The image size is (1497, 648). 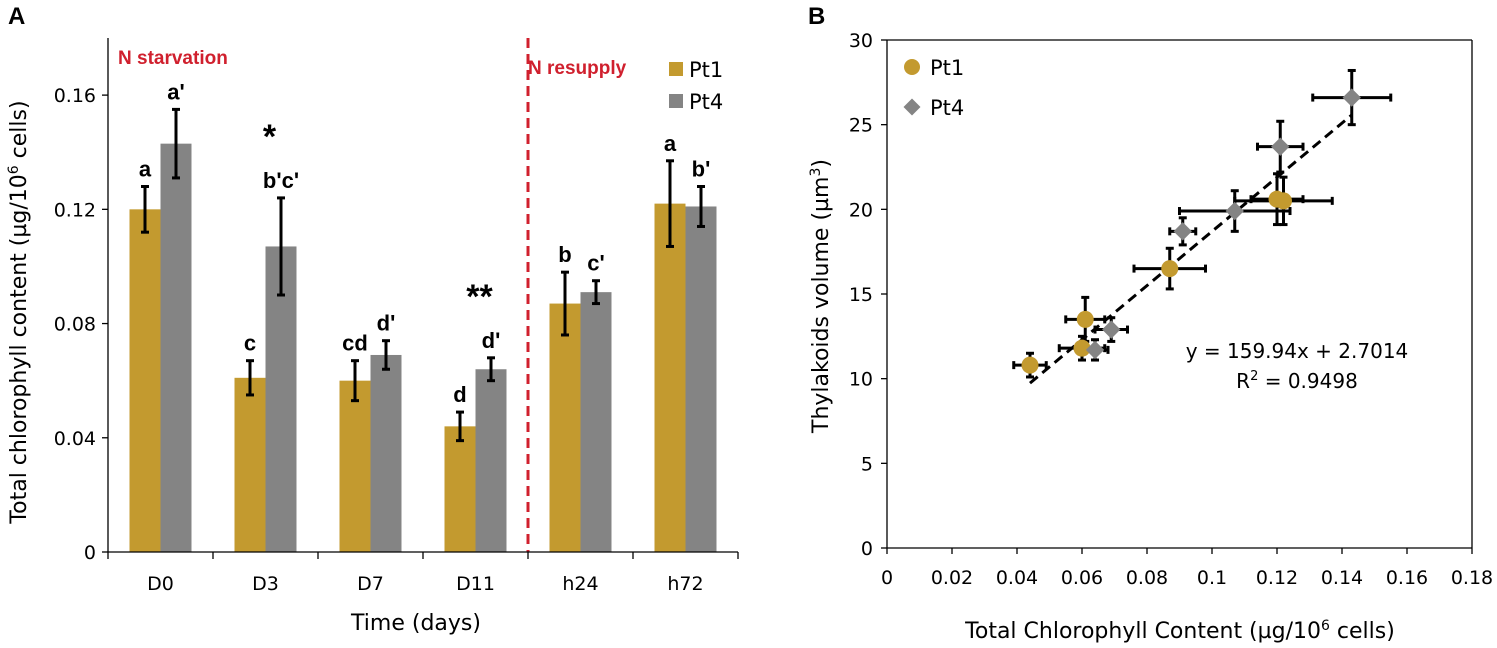 I want to click on bar-pt1-d3, so click(x=250, y=464).